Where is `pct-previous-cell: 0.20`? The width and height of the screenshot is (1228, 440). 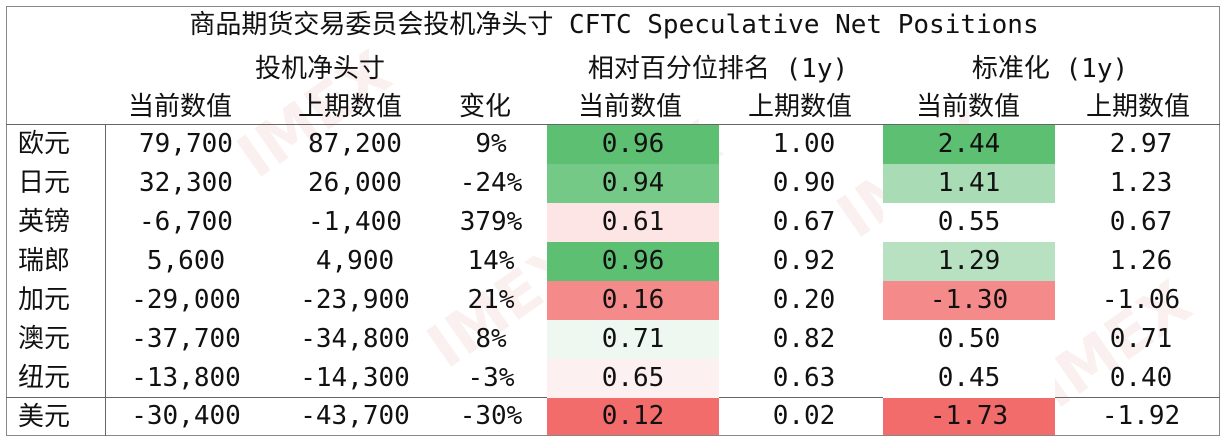
pct-previous-cell: 0.20 is located at coordinates (804, 300).